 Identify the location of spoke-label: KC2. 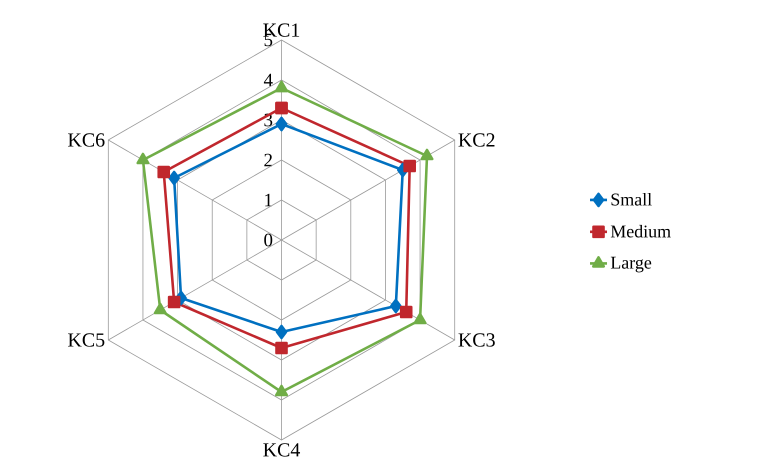
(476, 140).